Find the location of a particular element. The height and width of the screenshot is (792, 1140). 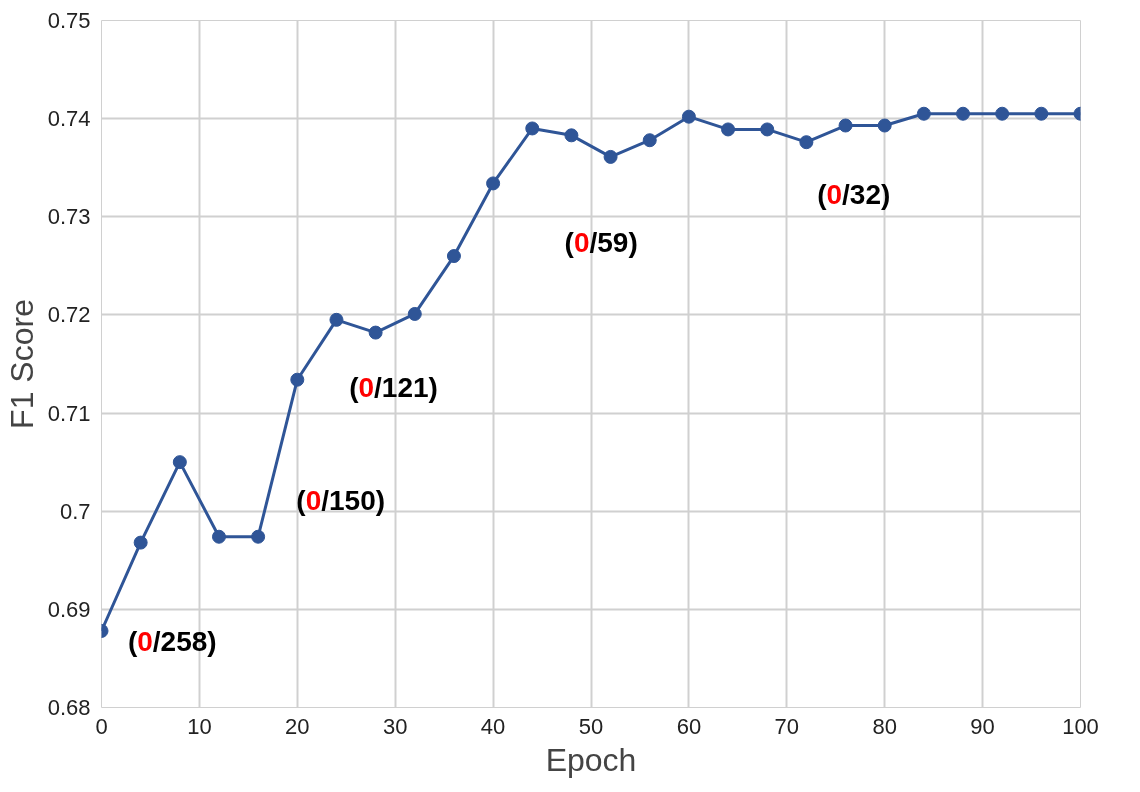

annotation: (0/121) is located at coordinates (393, 388).